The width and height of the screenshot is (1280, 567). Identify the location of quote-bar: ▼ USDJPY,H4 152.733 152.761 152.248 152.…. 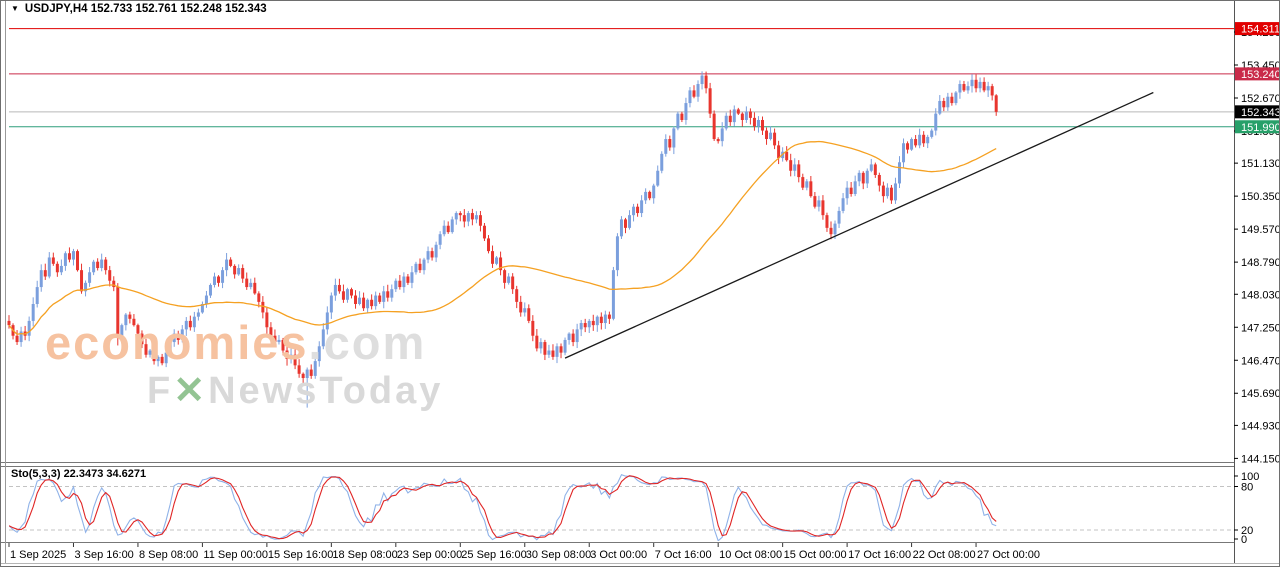
(139, 8).